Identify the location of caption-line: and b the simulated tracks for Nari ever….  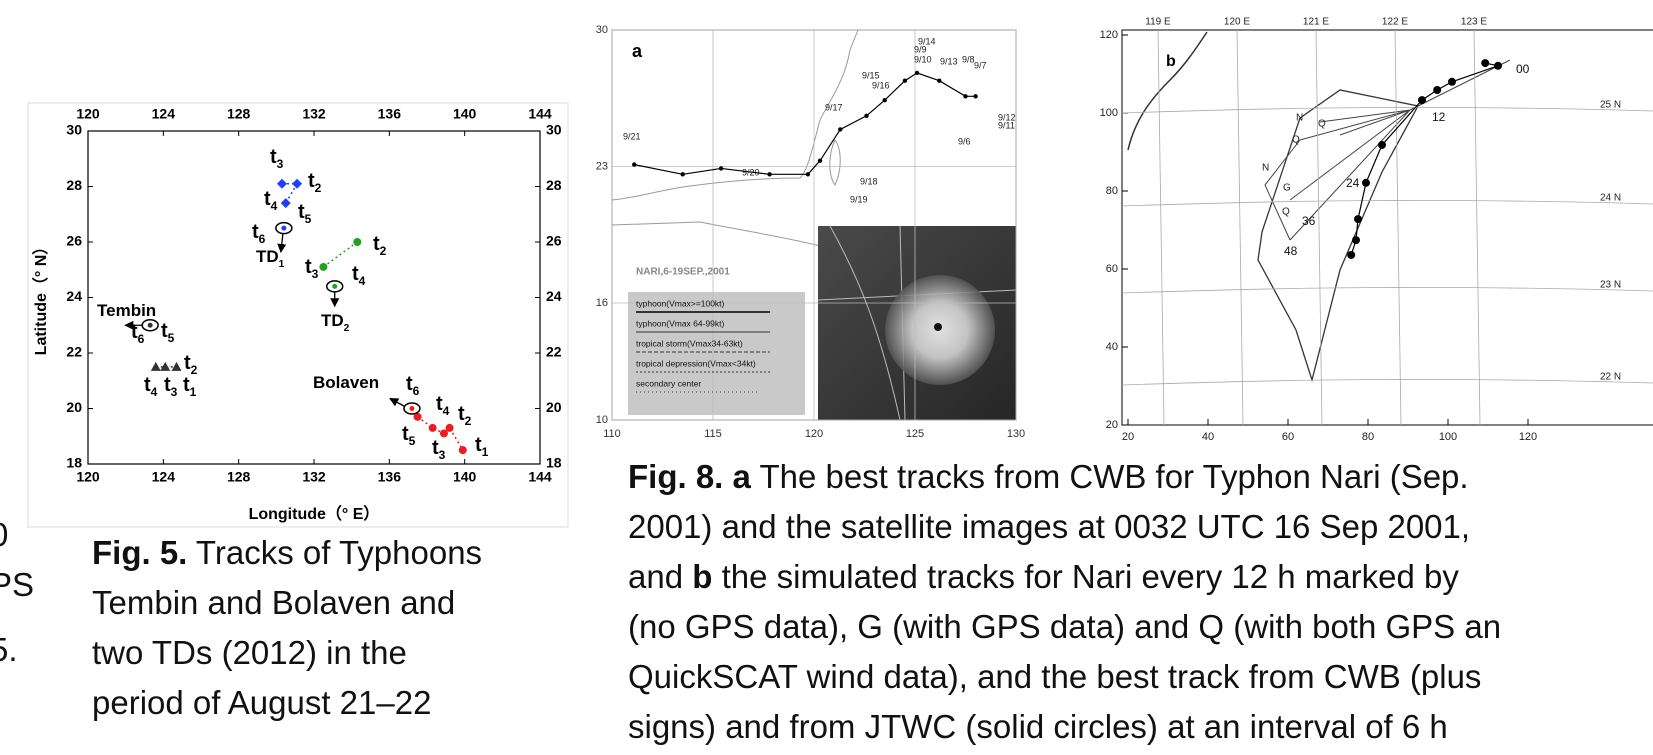
(1064, 577).